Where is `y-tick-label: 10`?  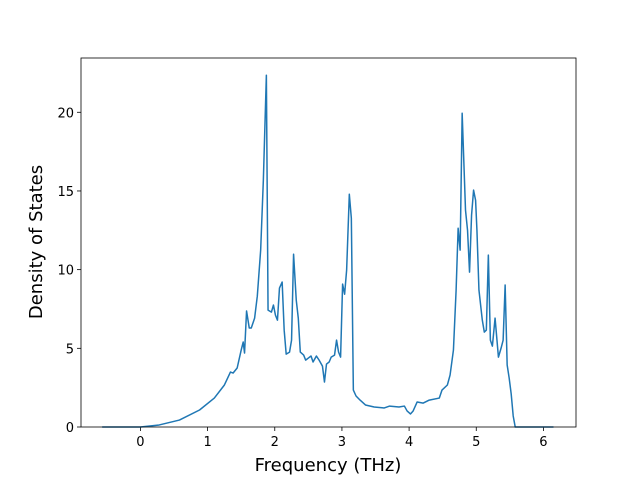
y-tick-label: 10 is located at coordinates (65, 271).